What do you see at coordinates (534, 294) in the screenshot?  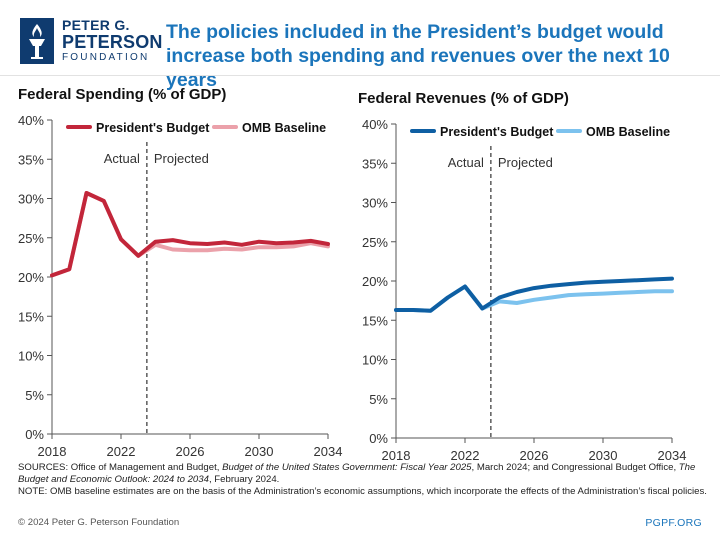 I see `revenue-series-line-presidents-budget` at bounding box center [534, 294].